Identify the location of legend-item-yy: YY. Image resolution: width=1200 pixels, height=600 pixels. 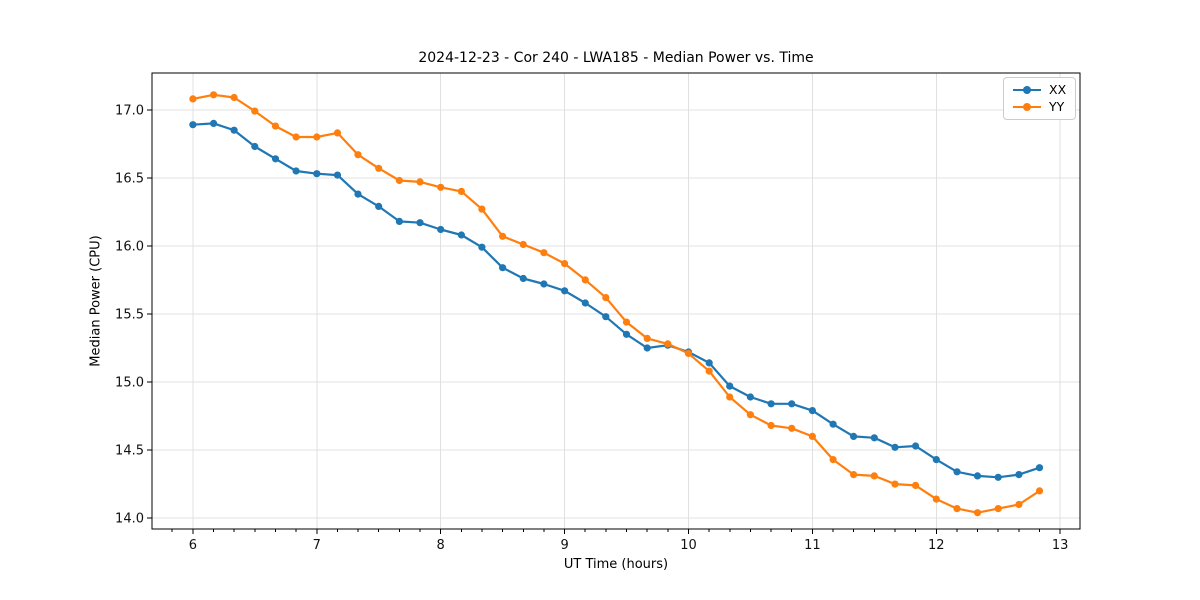
(1039, 107).